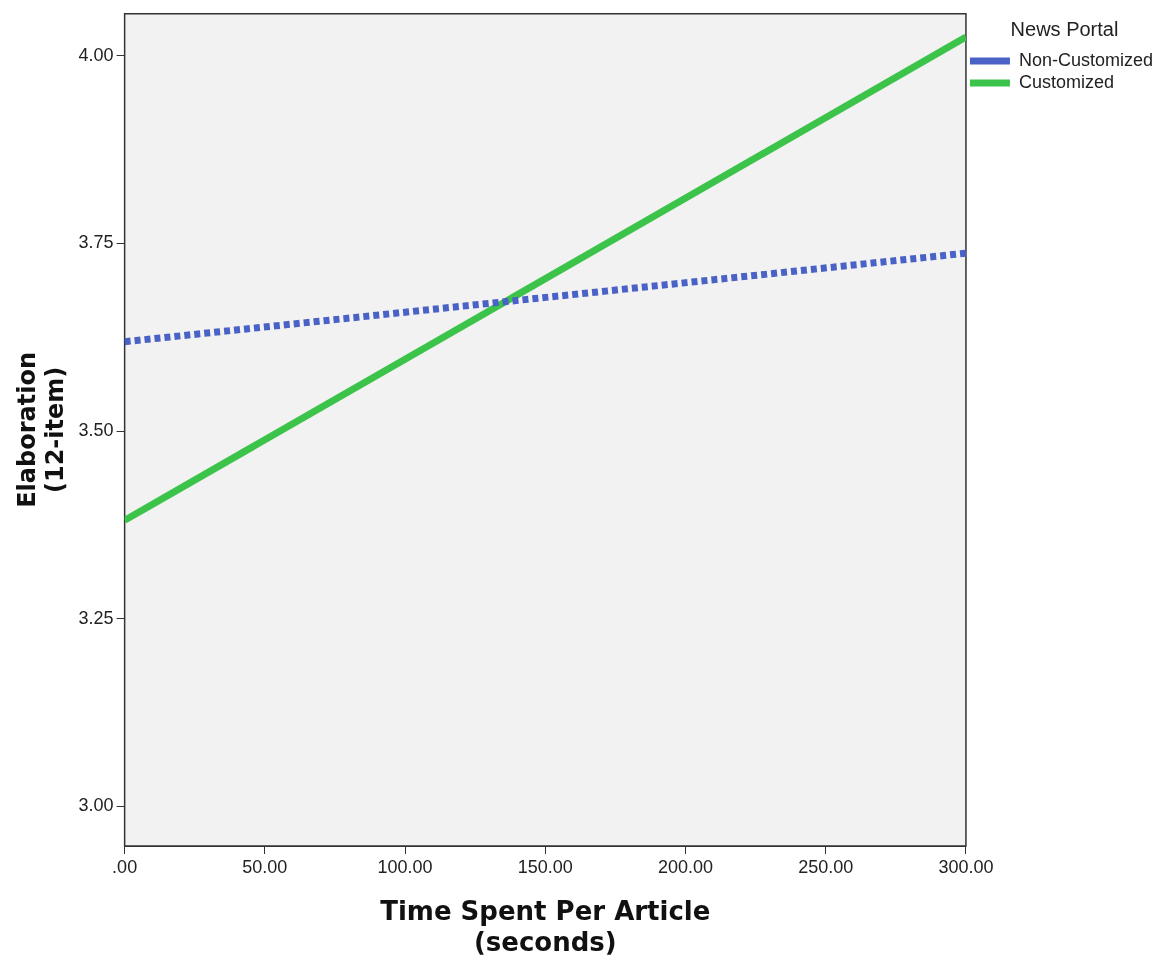  What do you see at coordinates (545, 926) in the screenshot?
I see `x-axis-title: Time Spent Per Article (seconds)` at bounding box center [545, 926].